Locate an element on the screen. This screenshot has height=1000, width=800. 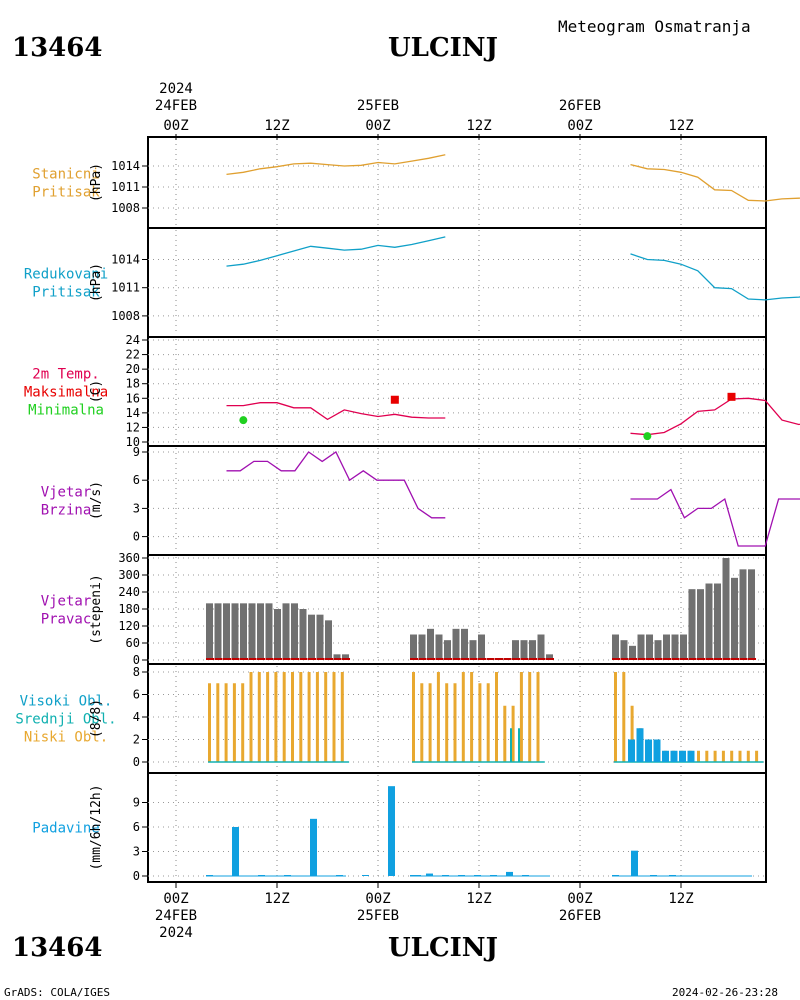
ytick-label-7-0: 9 is located at coordinates (136, 803).